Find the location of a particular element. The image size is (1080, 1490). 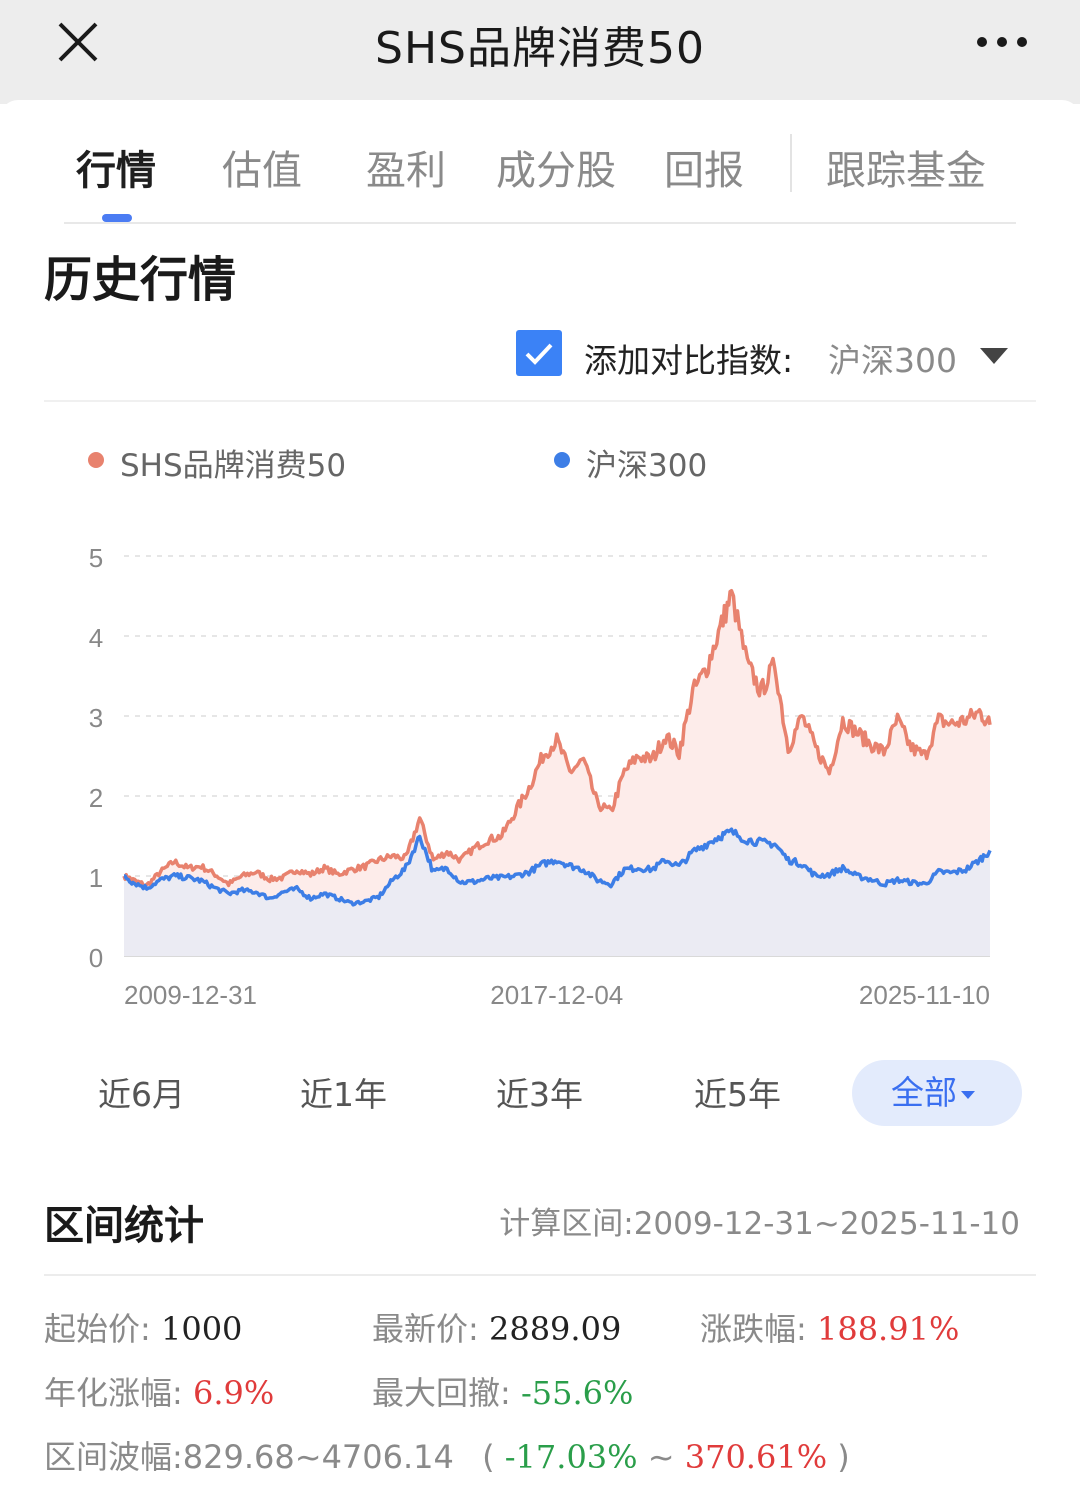

compare-index-row: 添加对比指数: 沪深300 is located at coordinates (766, 355).